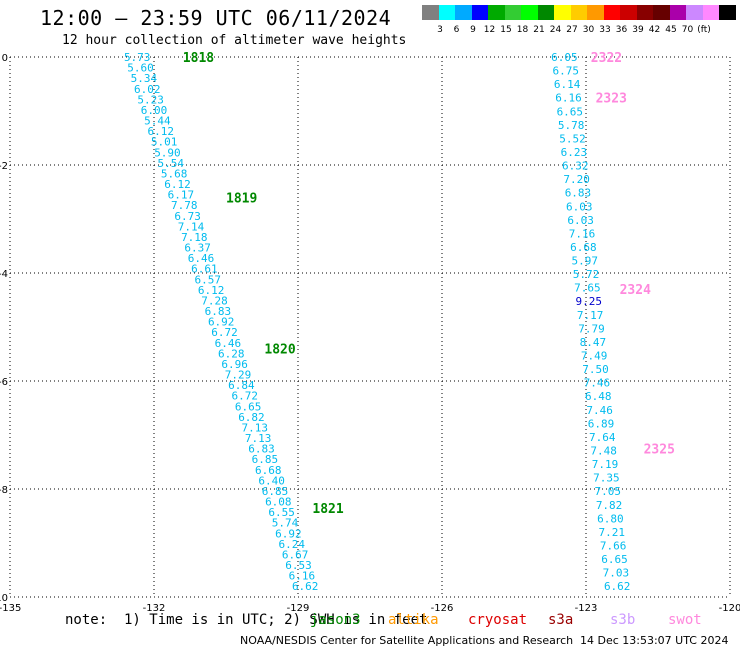 This screenshot has width=740, height=650. What do you see at coordinates (574, 152) in the screenshot?
I see `wave-height-label: 6.23` at bounding box center [574, 152].